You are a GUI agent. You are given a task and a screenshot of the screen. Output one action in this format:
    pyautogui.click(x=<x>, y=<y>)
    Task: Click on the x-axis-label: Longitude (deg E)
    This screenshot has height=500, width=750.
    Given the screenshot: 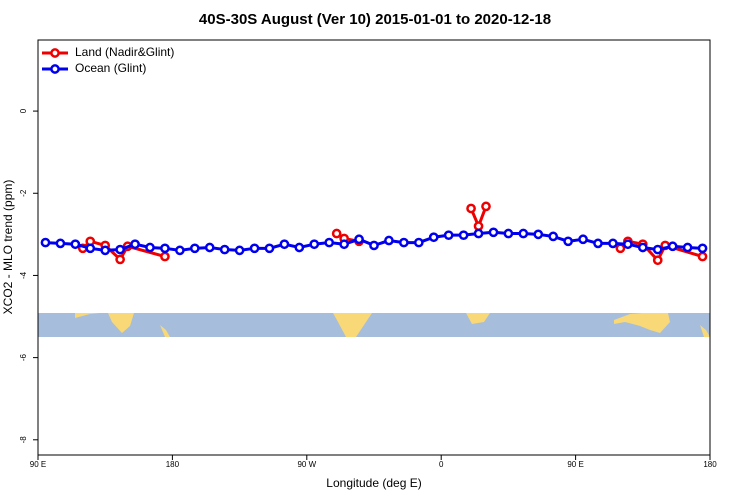 What is the action you would take?
    pyautogui.click(x=373, y=483)
    